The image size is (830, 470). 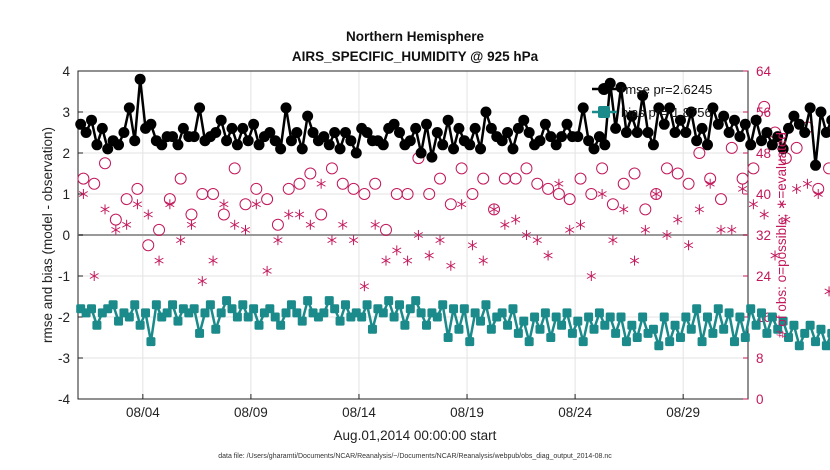 I want to click on y-tick-label: 2, so click(x=66, y=153).